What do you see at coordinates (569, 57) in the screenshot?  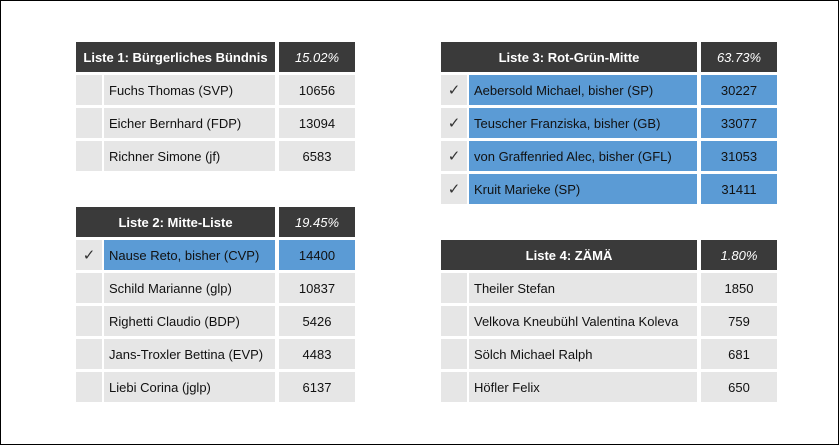 I see `list-title: Liste 3: Rot-Grün-Mitte` at bounding box center [569, 57].